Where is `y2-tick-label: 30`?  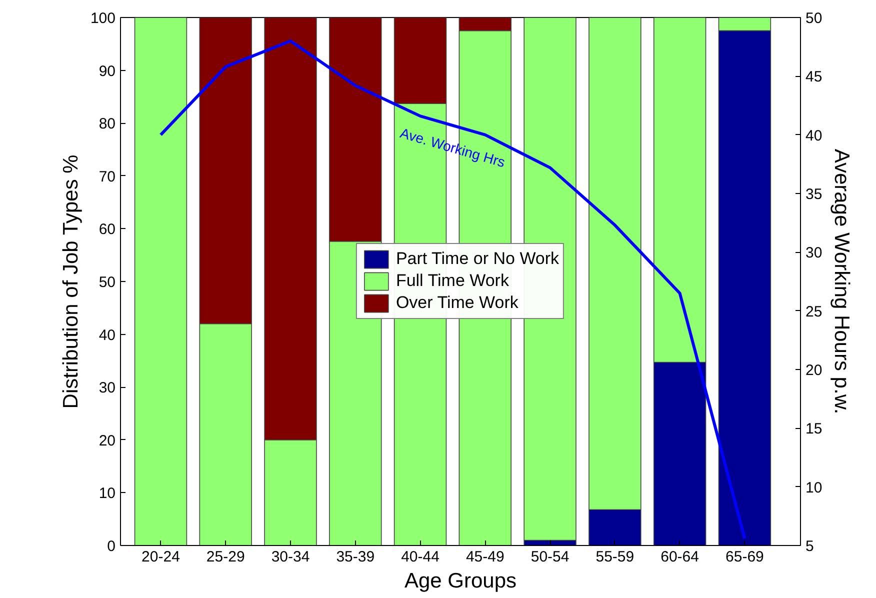 y2-tick-label: 30 is located at coordinates (814, 253).